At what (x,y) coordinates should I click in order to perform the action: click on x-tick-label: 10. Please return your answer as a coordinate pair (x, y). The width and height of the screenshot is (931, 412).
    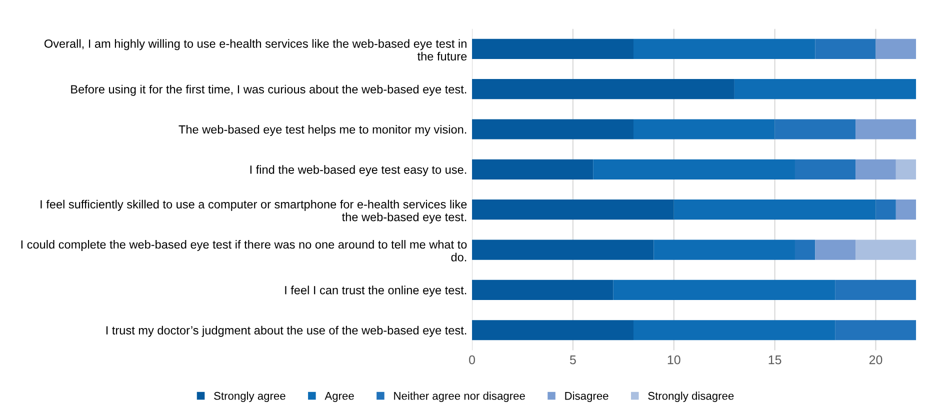
    Looking at the image, I should click on (674, 359).